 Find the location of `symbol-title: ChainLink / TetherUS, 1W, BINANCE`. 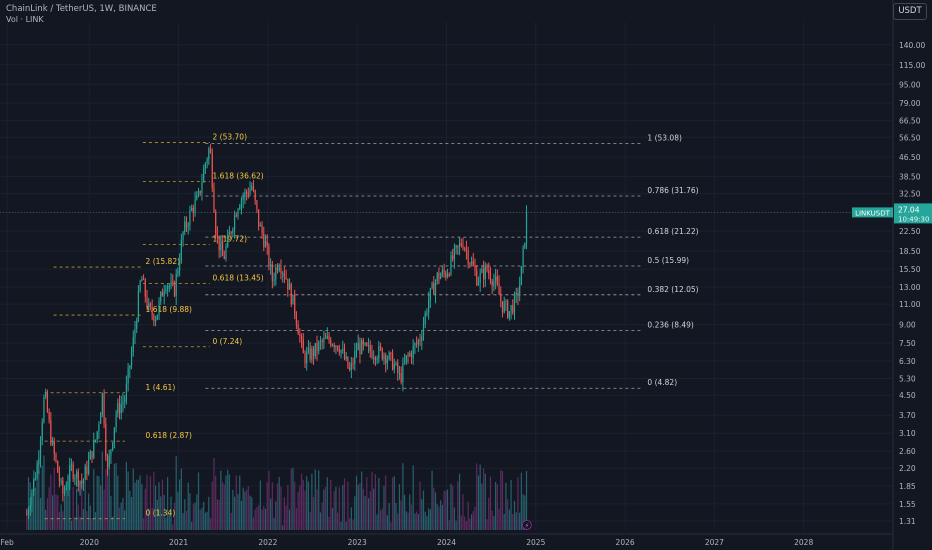

symbol-title: ChainLink / TetherUS, 1W, BINANCE is located at coordinates (81, 9).